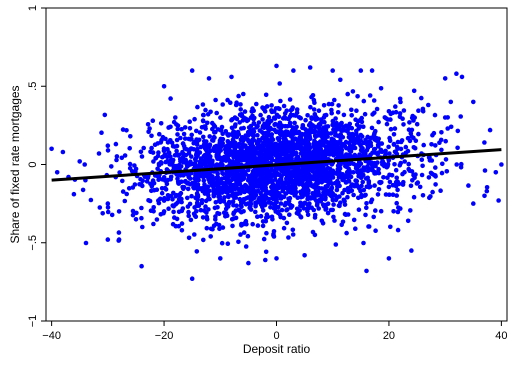  Describe the element at coordinates (36, 166) in the screenshot. I see `y-axis: −1 −.5 0 .5 1` at that location.